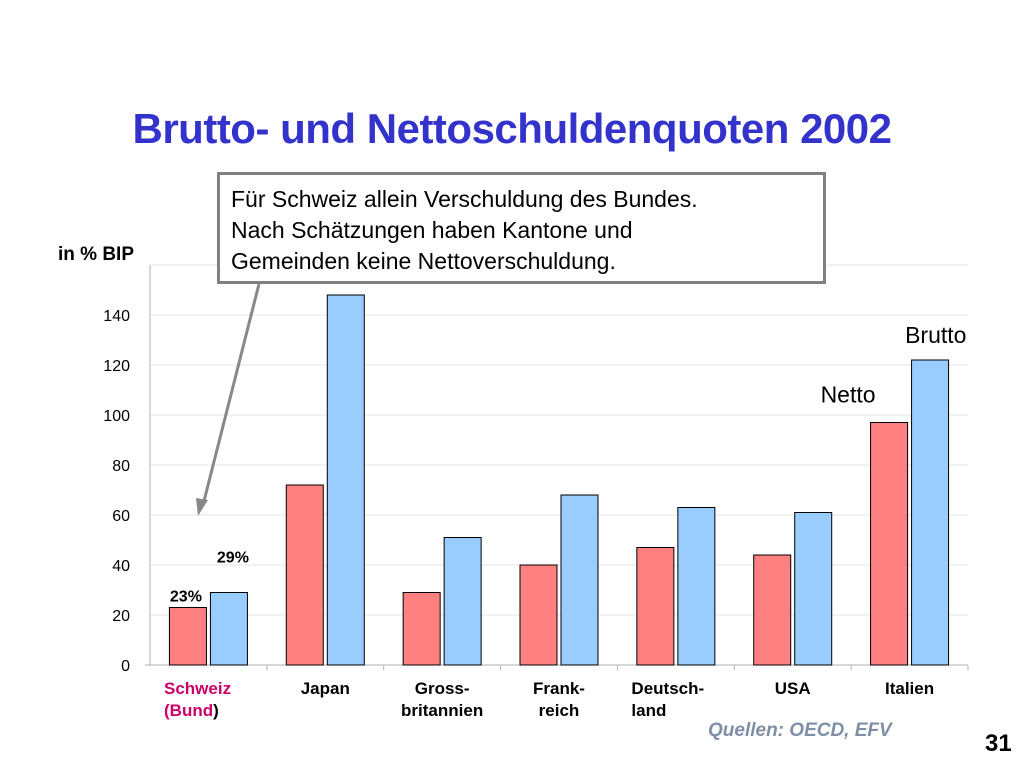 The height and width of the screenshot is (768, 1024). What do you see at coordinates (197, 688) in the screenshot?
I see `category-label: Schweiz` at bounding box center [197, 688].